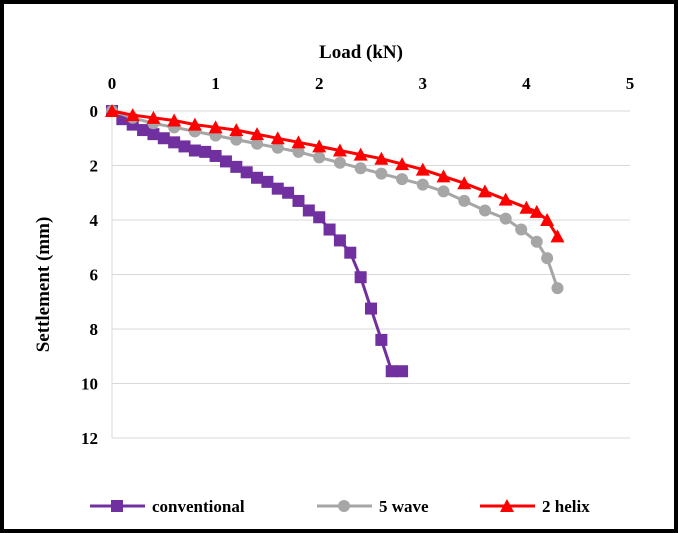 This screenshot has width=678, height=533. What do you see at coordinates (89, 438) in the screenshot?
I see `y-tick-label-12: 12` at bounding box center [89, 438].